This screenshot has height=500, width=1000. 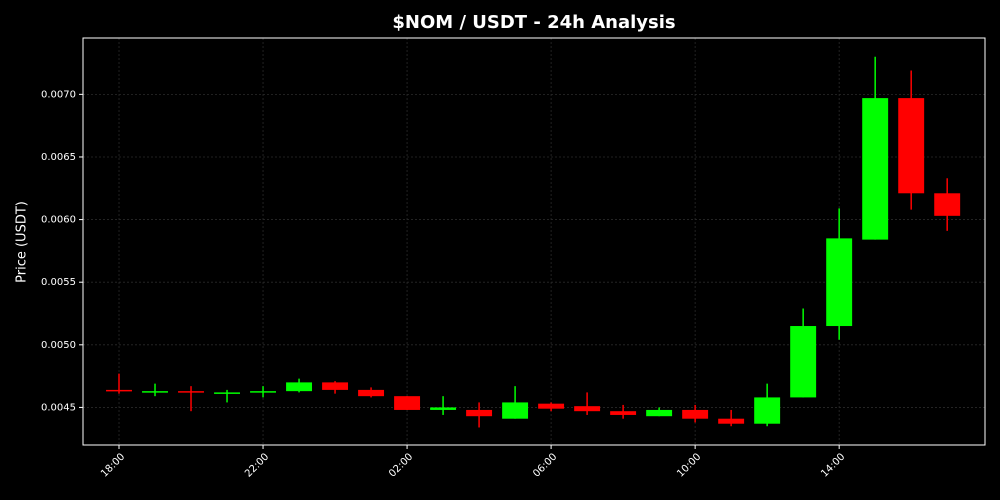 What do you see at coordinates (58, 345) in the screenshot?
I see `y-tick-label: 0.0050` at bounding box center [58, 345].